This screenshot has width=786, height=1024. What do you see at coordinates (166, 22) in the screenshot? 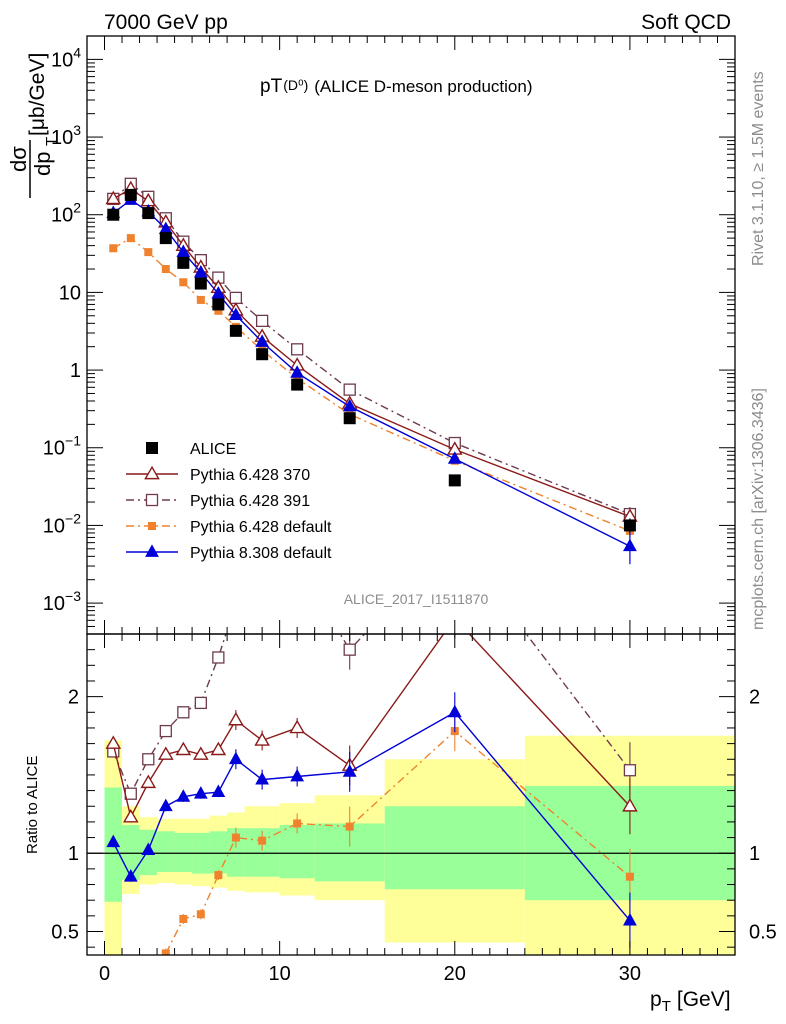
I see `header-left: 7000 GeV pp` at bounding box center [166, 22].